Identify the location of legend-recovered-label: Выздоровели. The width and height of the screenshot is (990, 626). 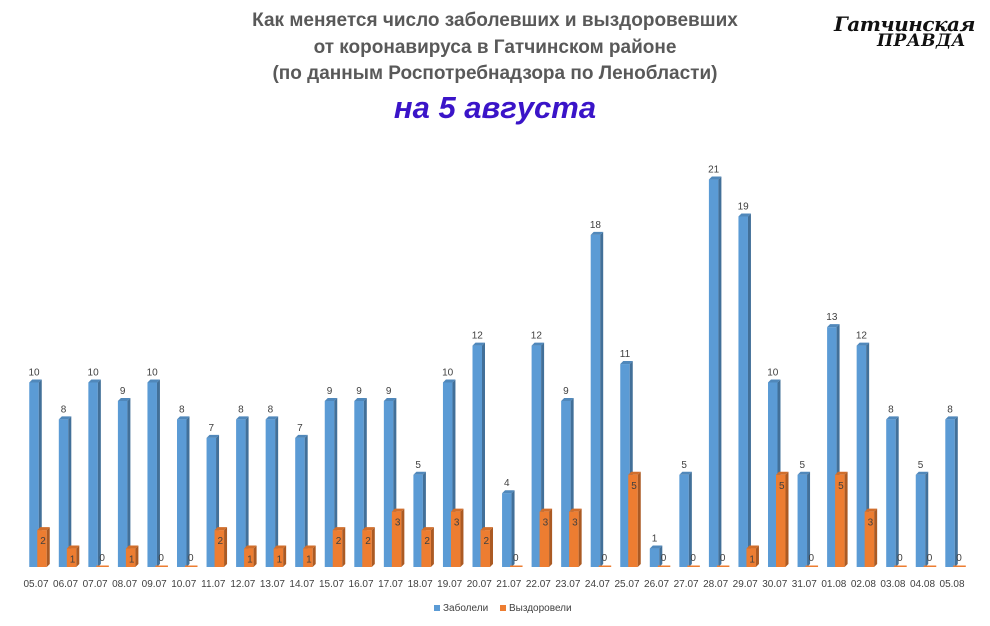
(540, 608).